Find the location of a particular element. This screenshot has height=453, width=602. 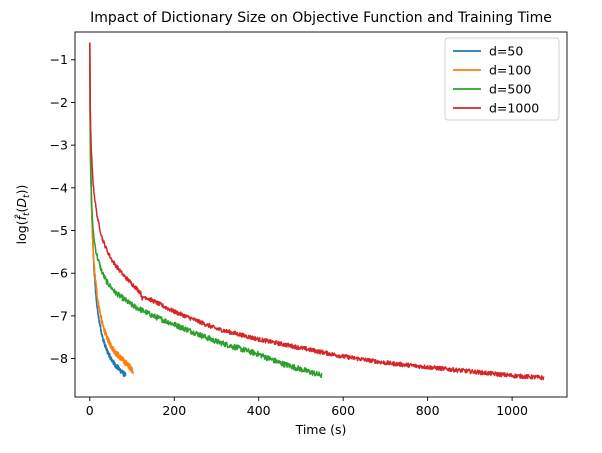

legend-box is located at coordinates (502, 79).